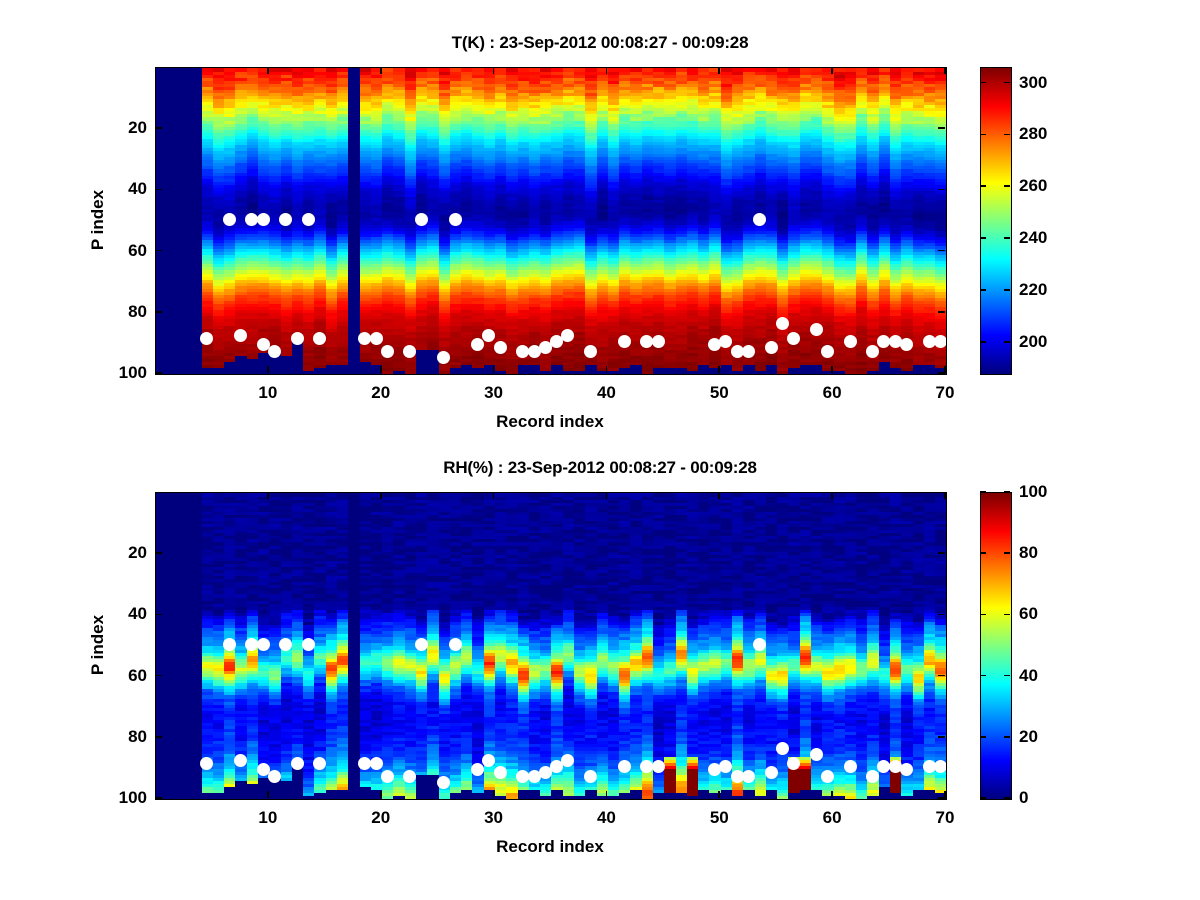  Describe the element at coordinates (1028, 614) in the screenshot. I see `colorbar-tick-label: 60` at that location.